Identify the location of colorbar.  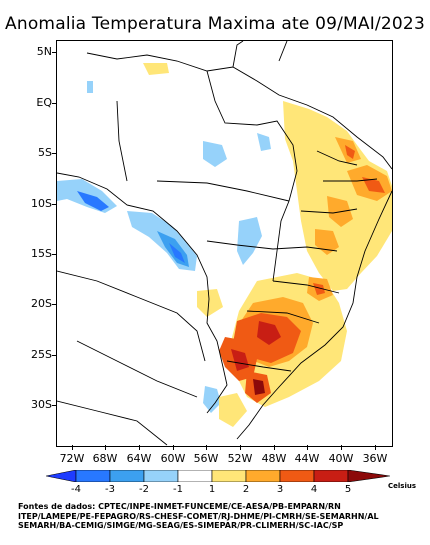
(218, 476).